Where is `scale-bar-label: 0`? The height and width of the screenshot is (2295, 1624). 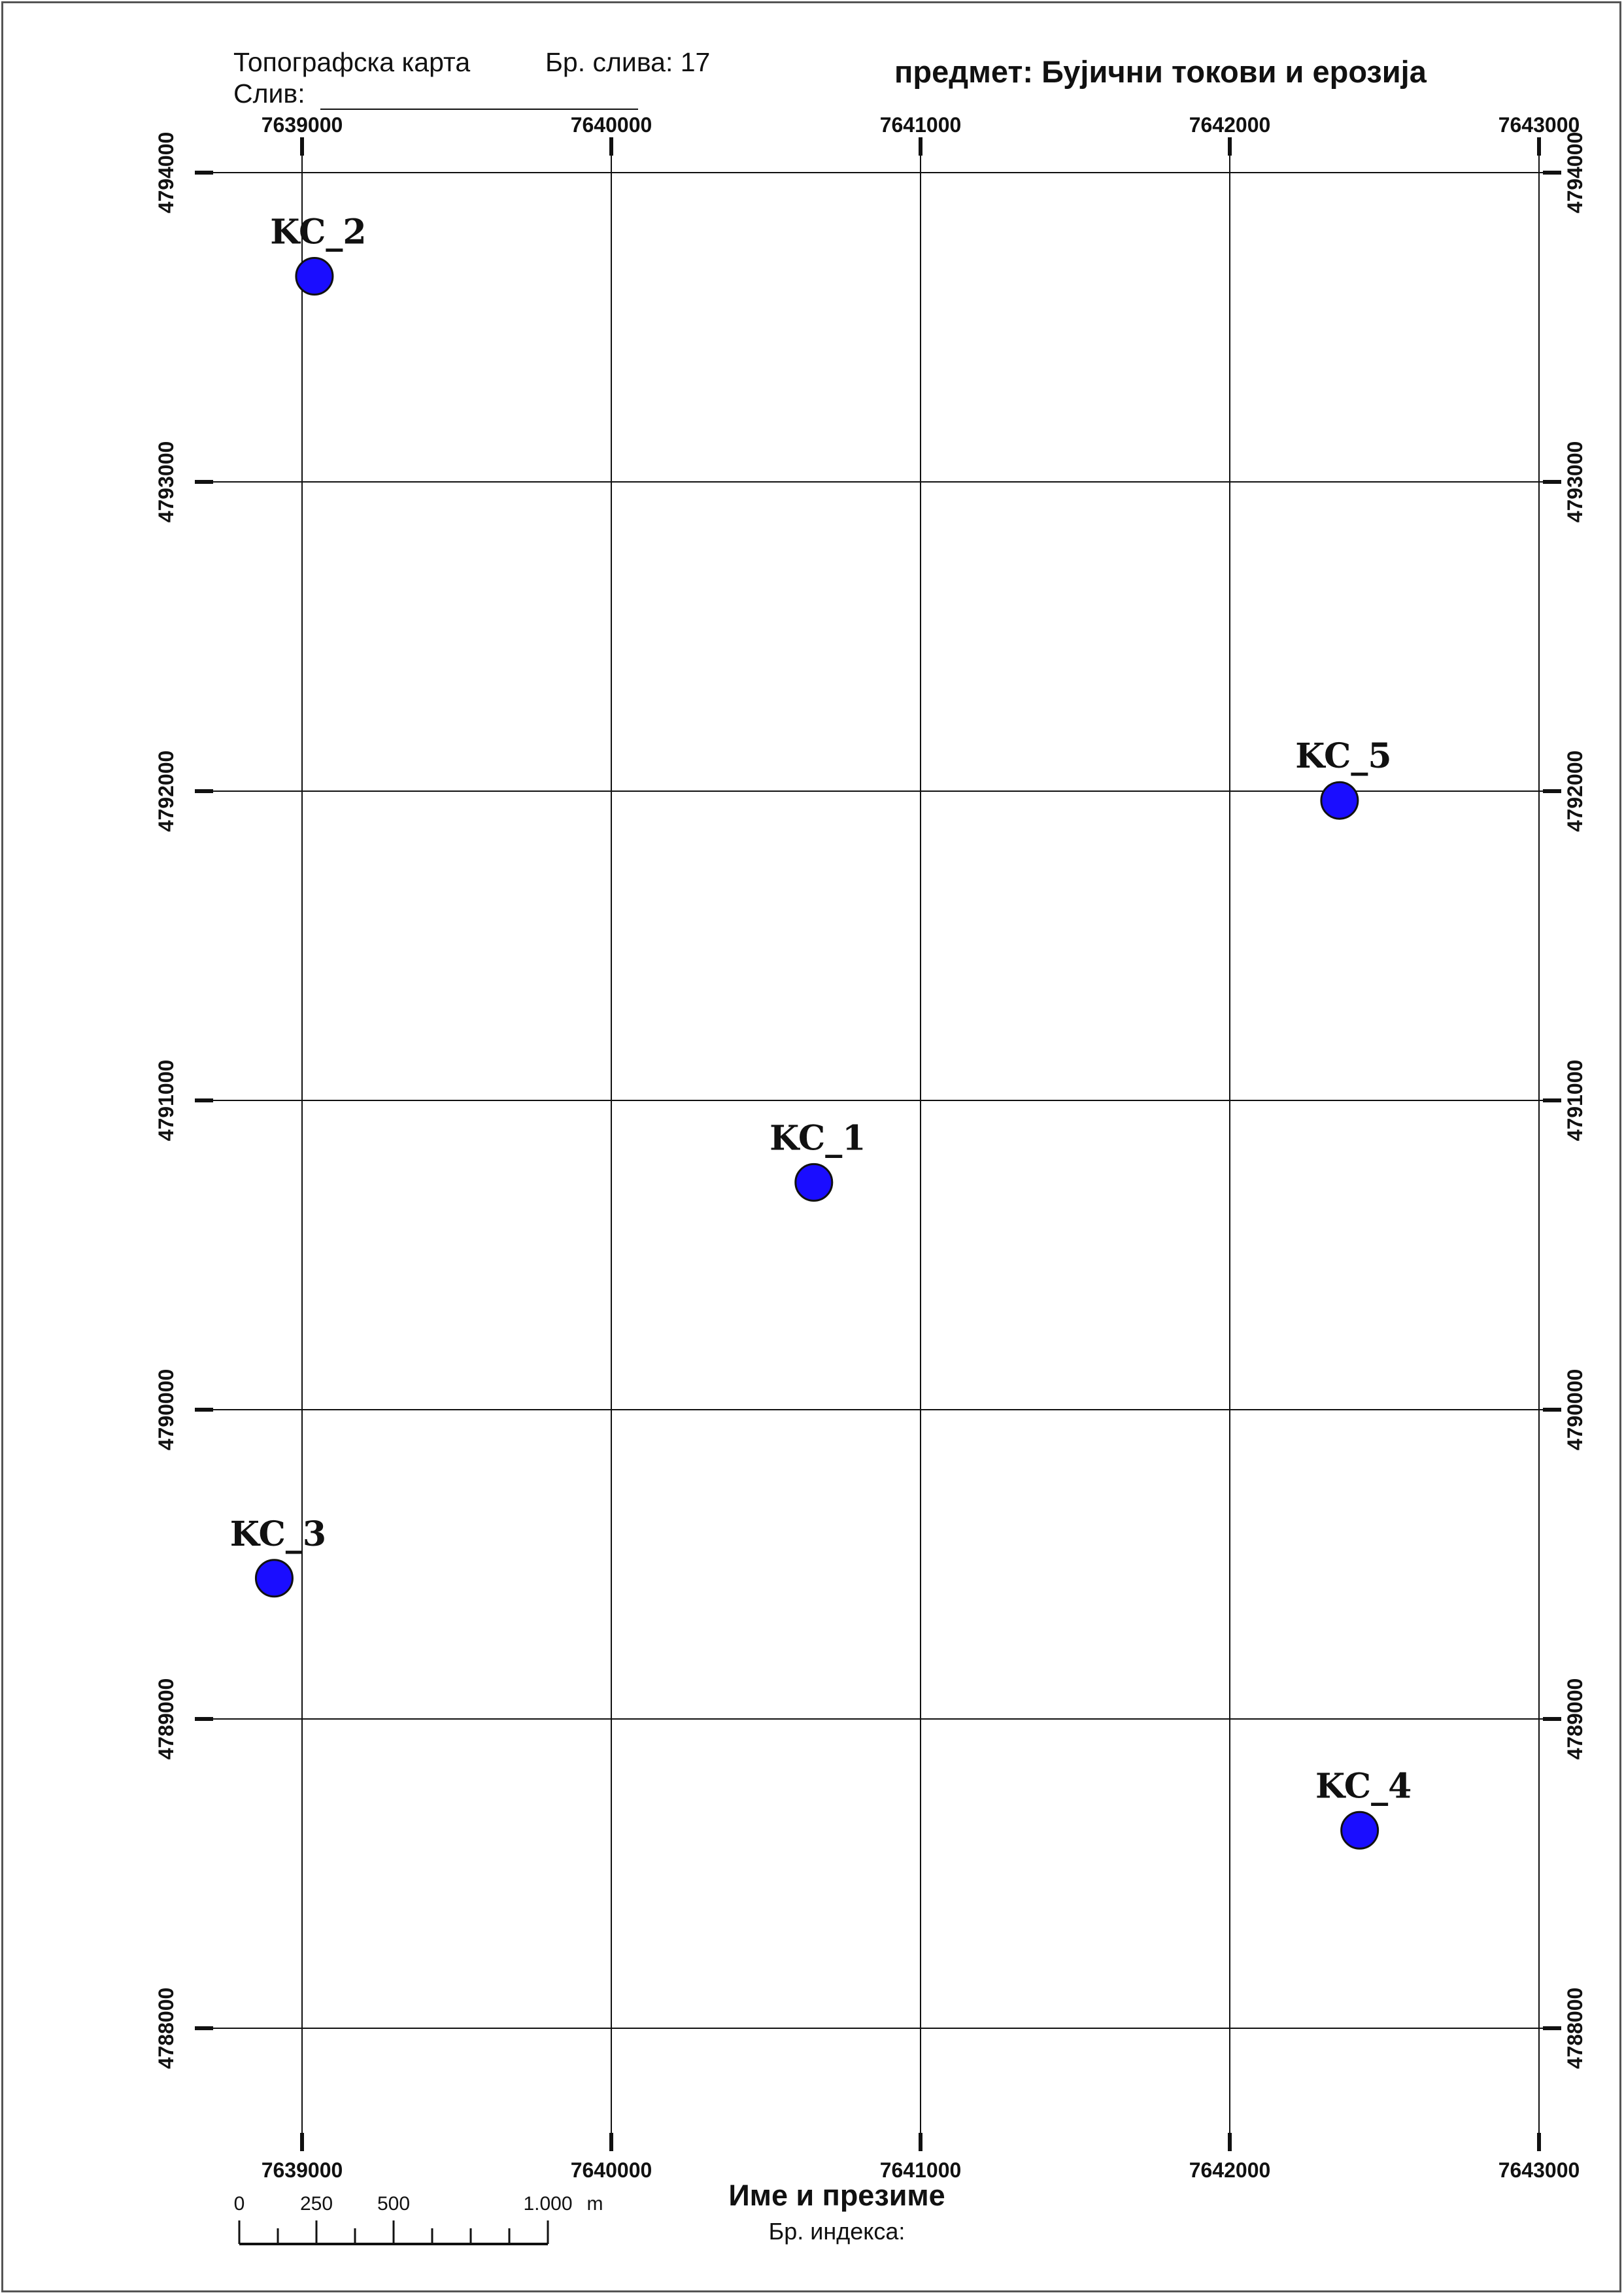 scale-bar-label: 0 is located at coordinates (239, 2204).